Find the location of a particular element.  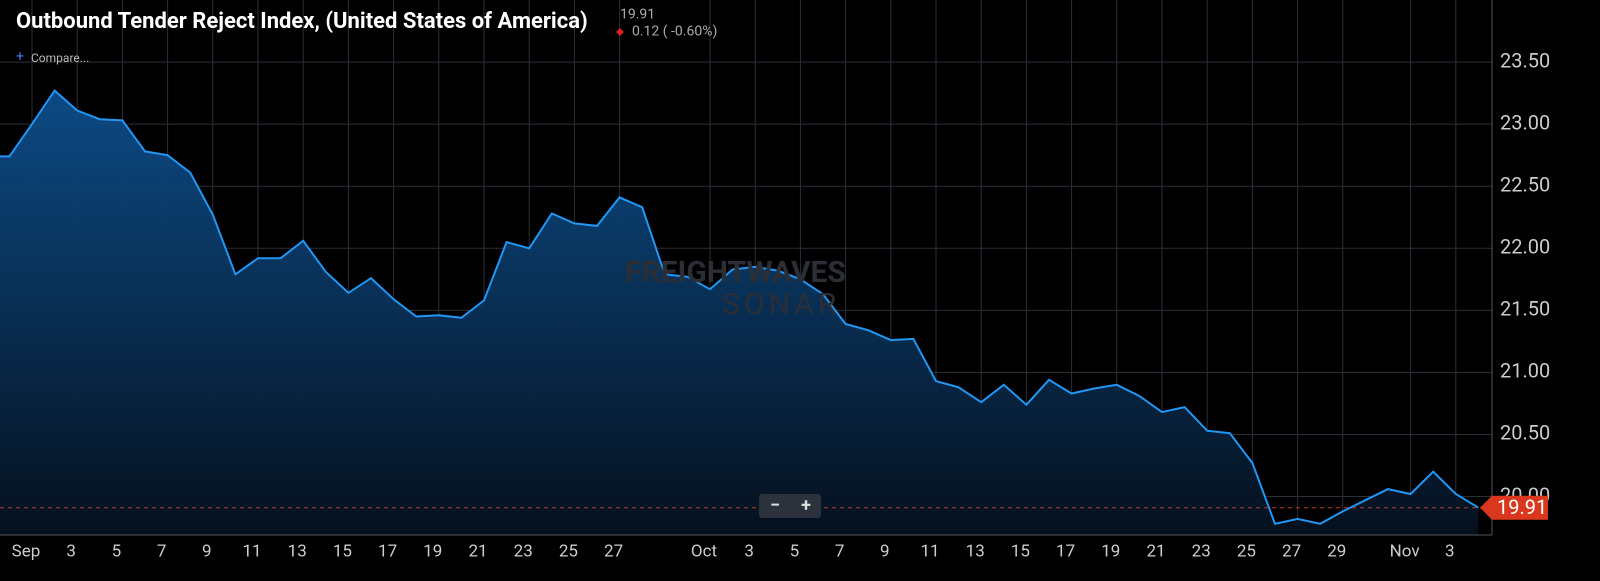

change: 0.12 ( -0.60%) is located at coordinates (674, 32).